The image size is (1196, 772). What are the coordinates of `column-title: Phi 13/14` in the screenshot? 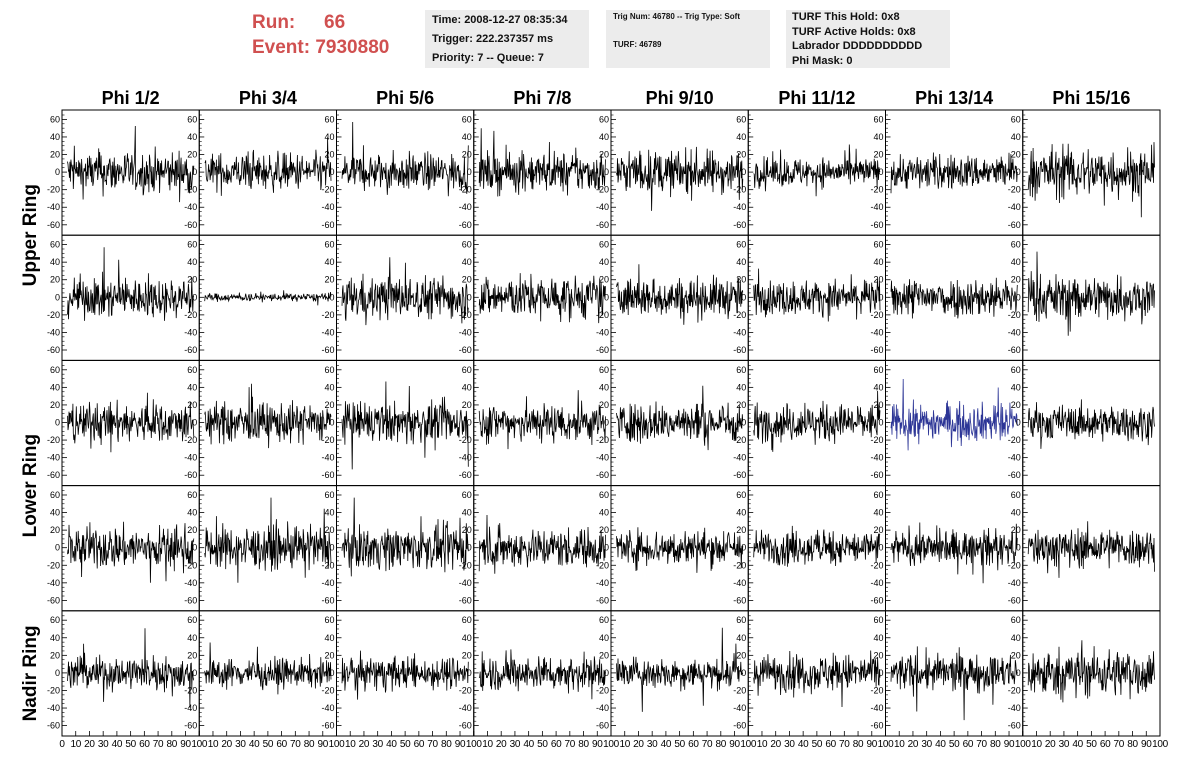 It's located at (954, 98).